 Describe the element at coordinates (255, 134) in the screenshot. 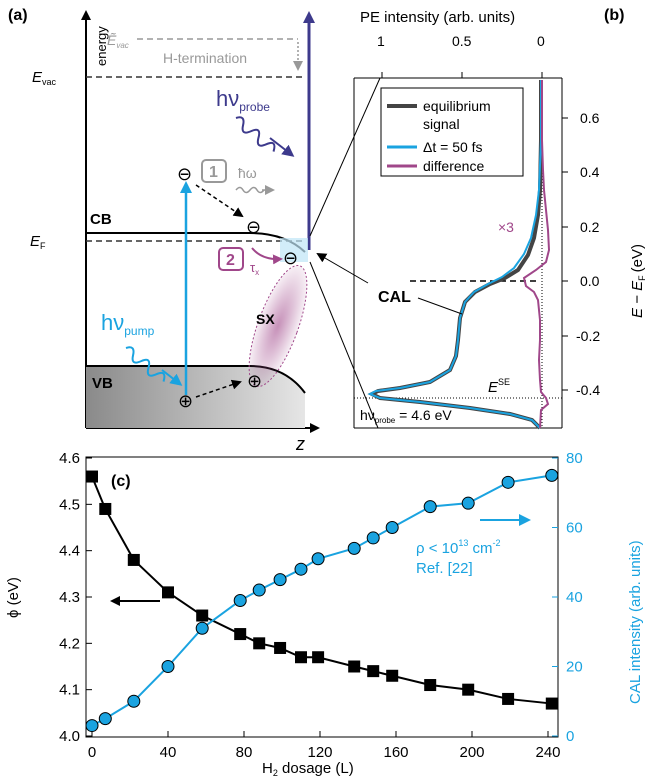

I see `probe-wave-icon` at that location.